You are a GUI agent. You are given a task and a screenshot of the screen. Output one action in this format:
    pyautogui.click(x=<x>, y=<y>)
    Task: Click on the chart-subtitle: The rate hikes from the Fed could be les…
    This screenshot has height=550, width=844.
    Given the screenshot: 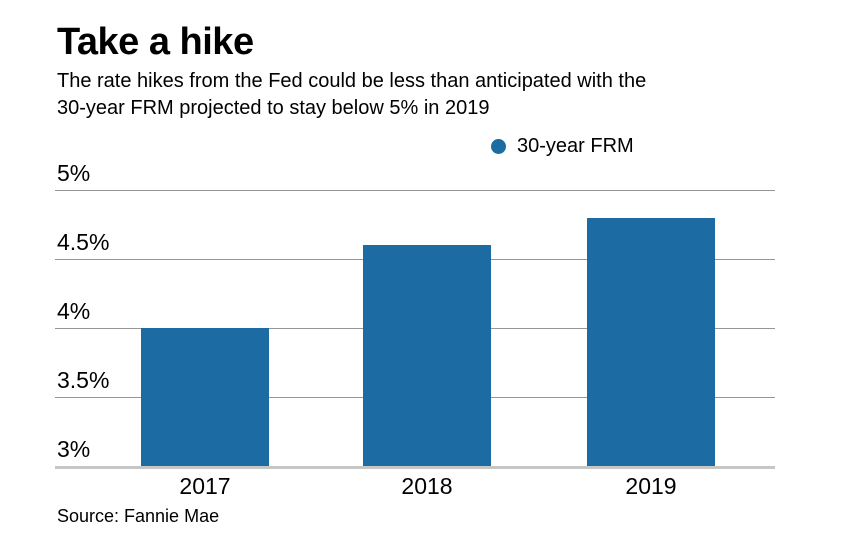 What is the action you would take?
    pyautogui.click(x=351, y=95)
    